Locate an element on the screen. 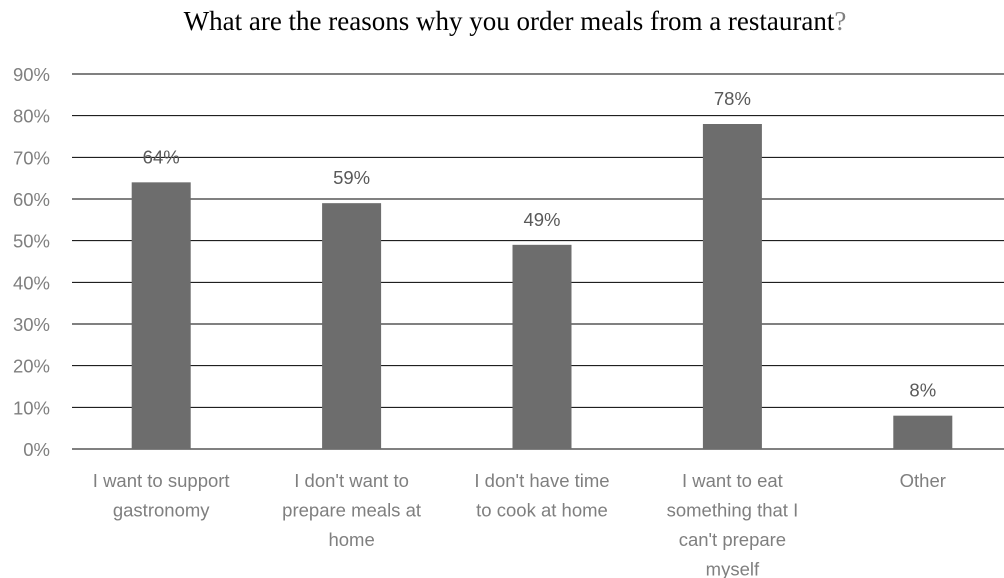  y-tick-label: 40% is located at coordinates (31, 282).